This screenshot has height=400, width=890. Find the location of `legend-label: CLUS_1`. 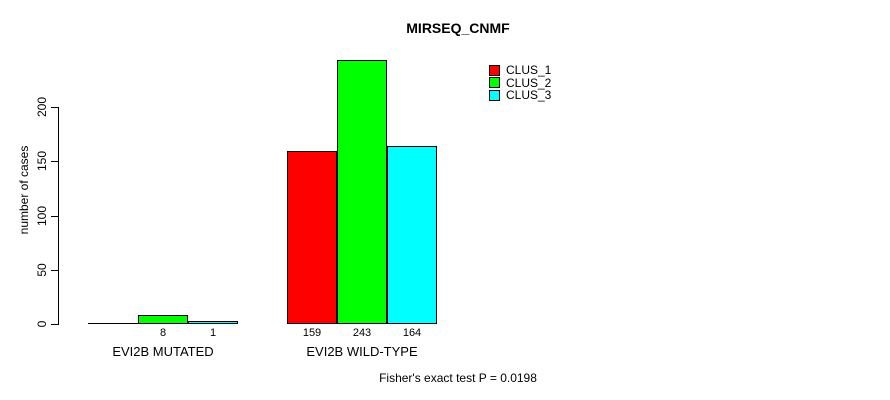

legend-label: CLUS_1 is located at coordinates (529, 70).